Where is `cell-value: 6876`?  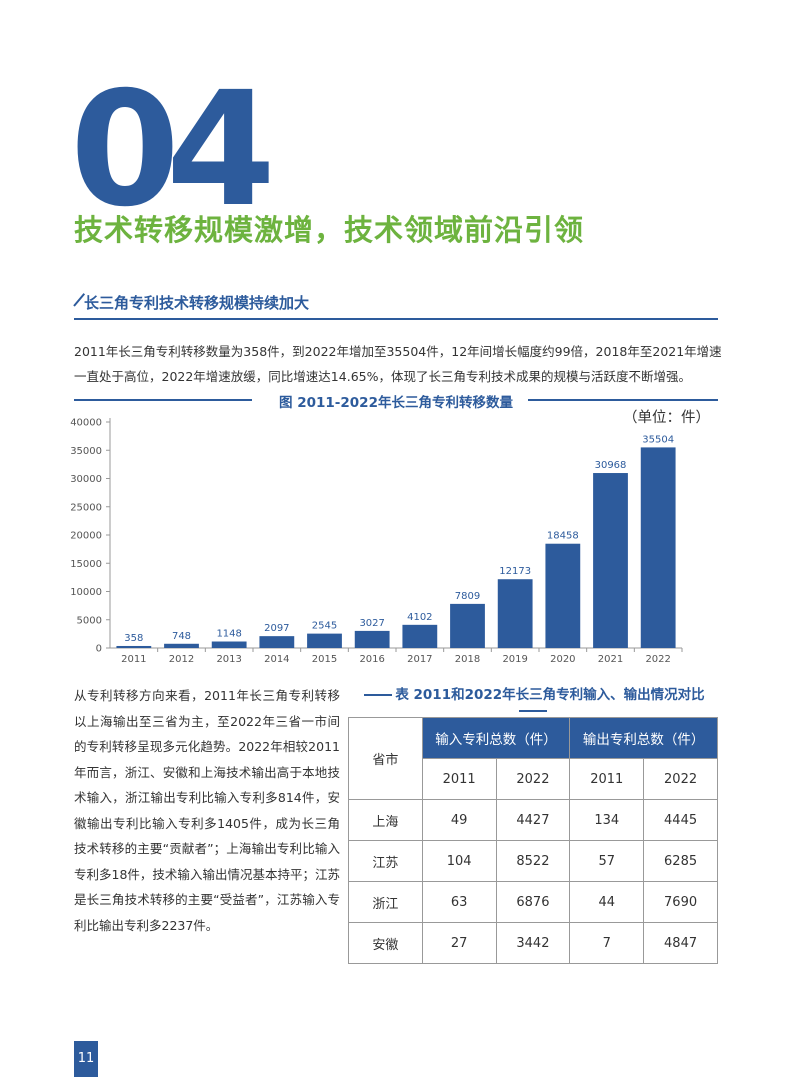 cell-value: 6876 is located at coordinates (533, 902).